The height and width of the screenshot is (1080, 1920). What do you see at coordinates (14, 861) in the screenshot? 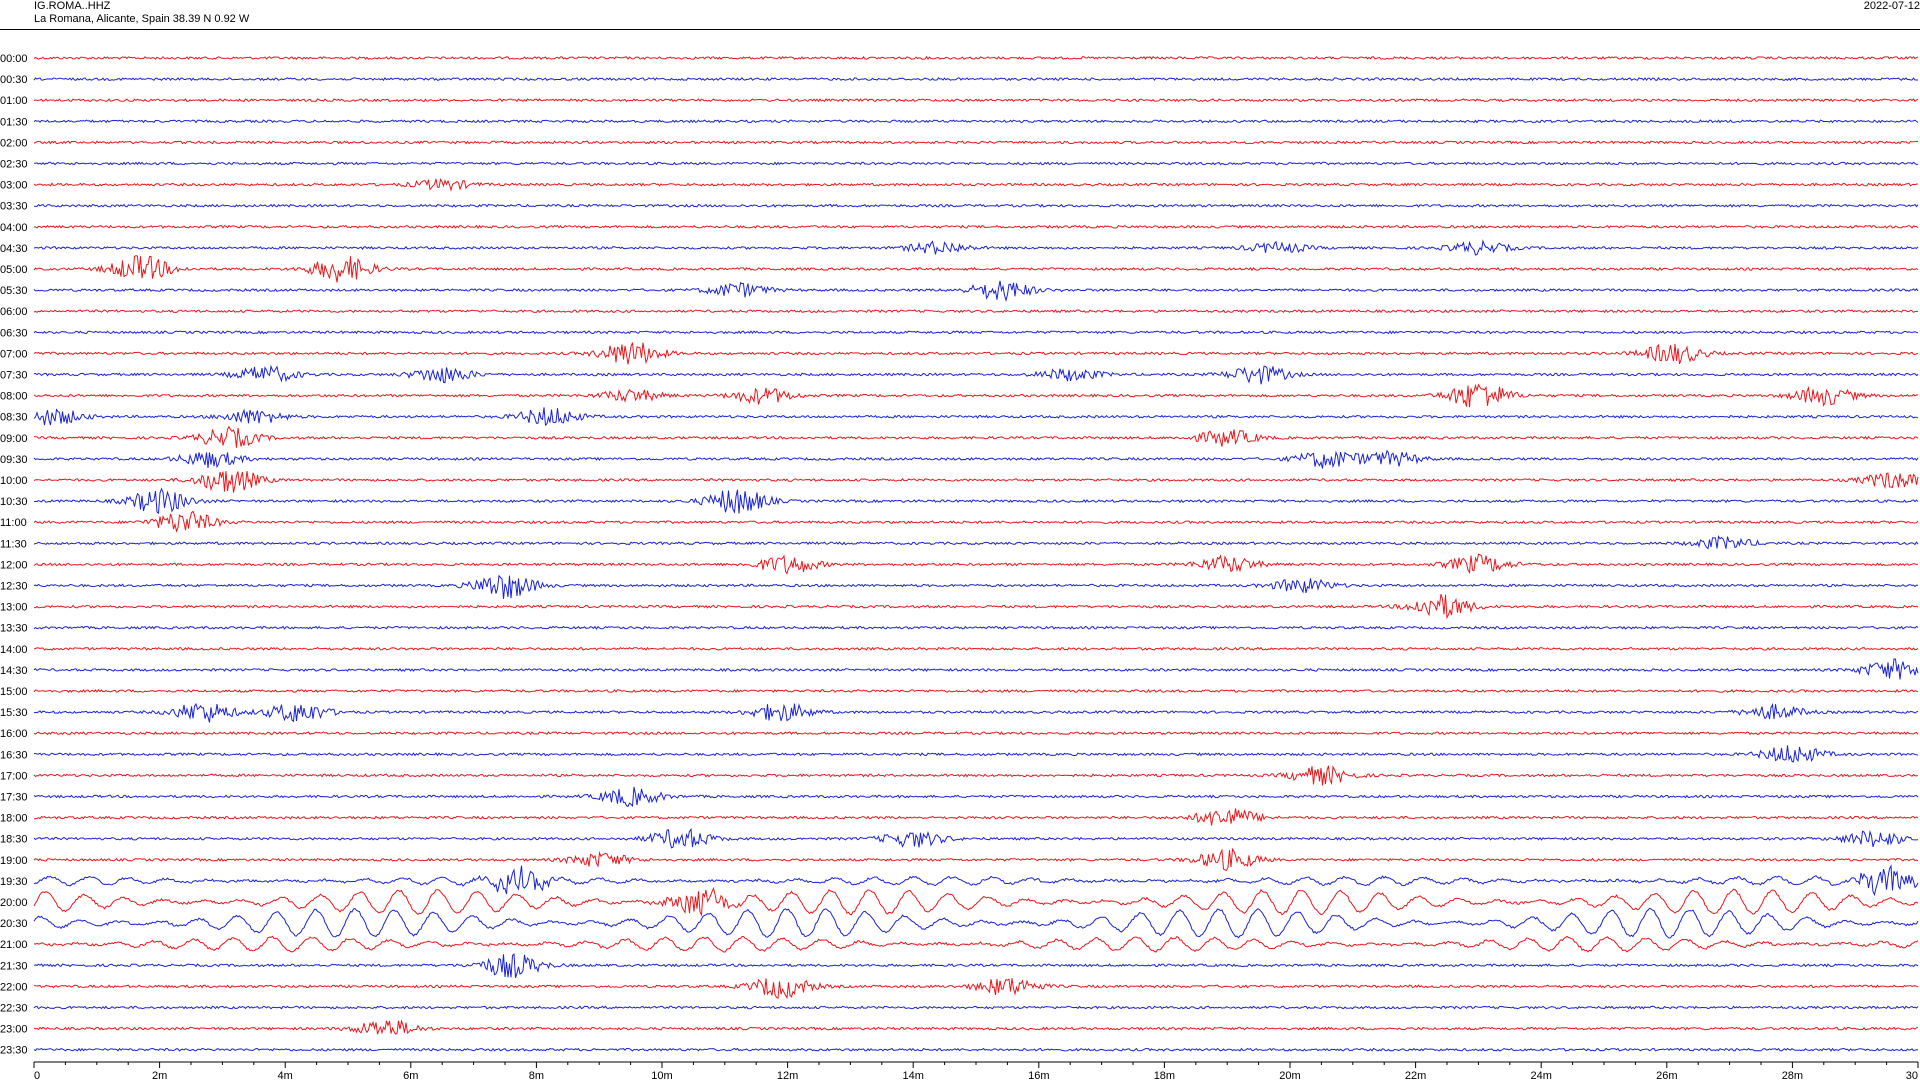
I see `row-label: 19:00` at bounding box center [14, 861].